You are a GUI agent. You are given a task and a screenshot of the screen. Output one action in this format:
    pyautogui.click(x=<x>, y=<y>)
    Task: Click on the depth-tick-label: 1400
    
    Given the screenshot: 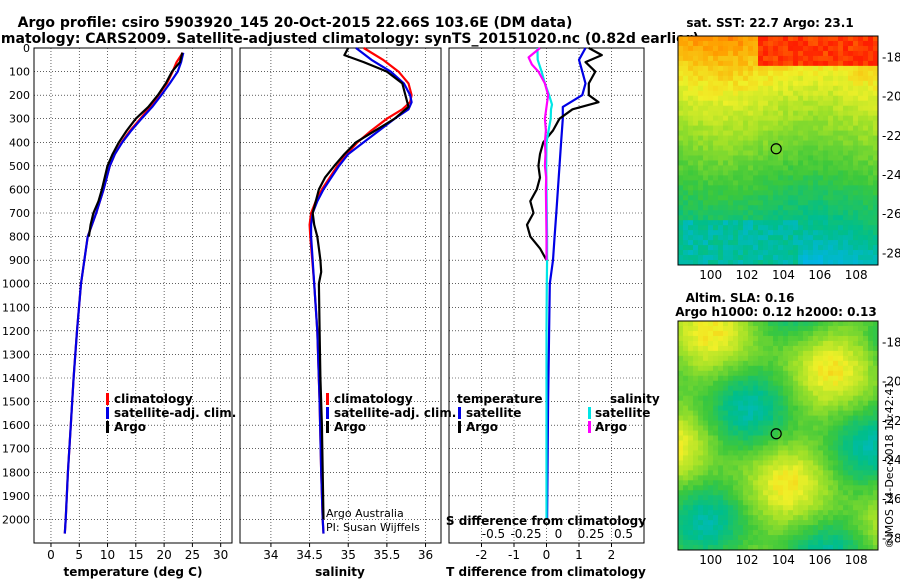 What is the action you would take?
    pyautogui.click(x=16, y=378)
    